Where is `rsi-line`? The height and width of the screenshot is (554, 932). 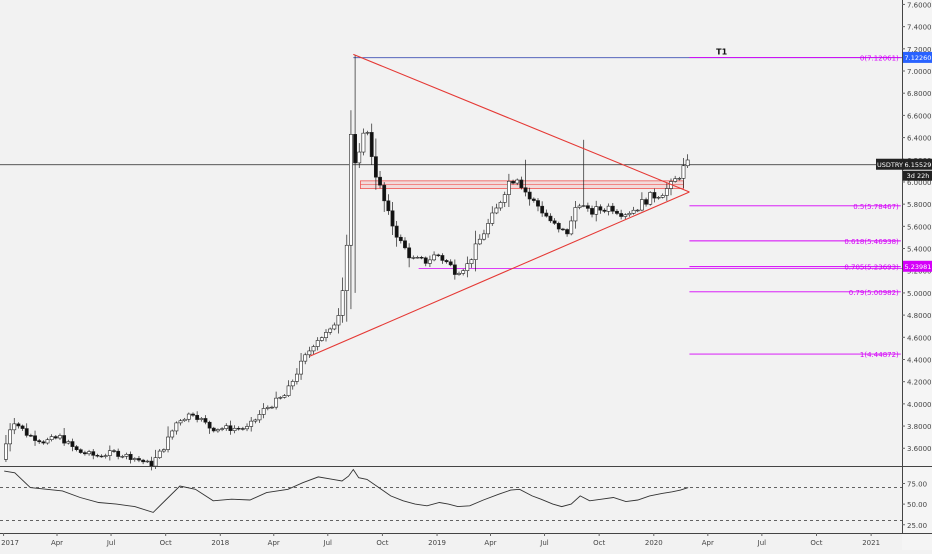
rsi-line is located at coordinates (346, 490).